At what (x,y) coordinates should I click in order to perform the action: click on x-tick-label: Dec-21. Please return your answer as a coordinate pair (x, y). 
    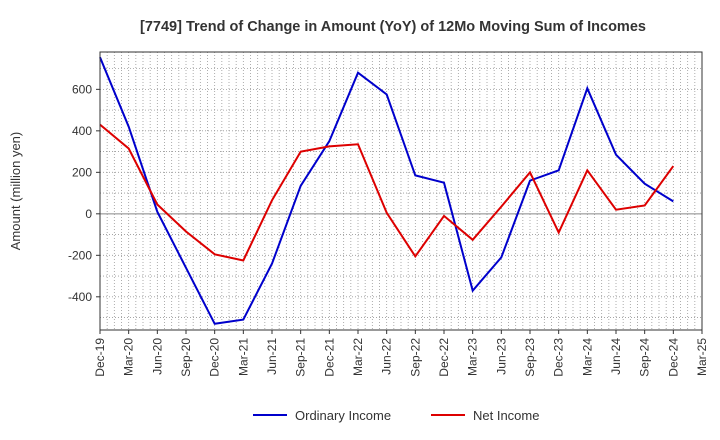
    Looking at the image, I should click on (329, 357).